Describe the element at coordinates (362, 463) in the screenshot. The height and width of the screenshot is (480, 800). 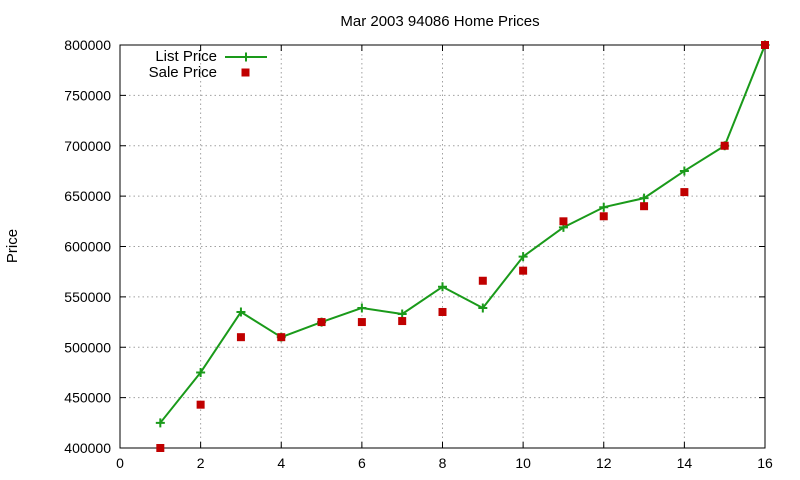
I see `x-tick-label: 6` at that location.